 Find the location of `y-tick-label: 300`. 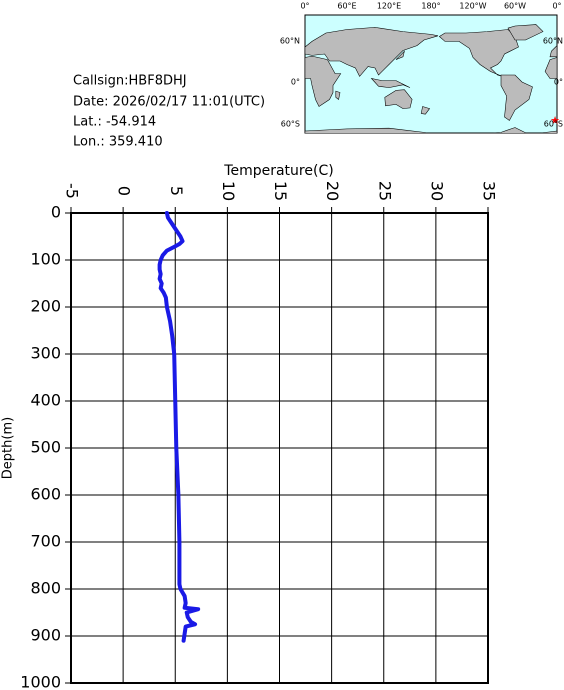

y-tick-label: 300 is located at coordinates (45, 353).